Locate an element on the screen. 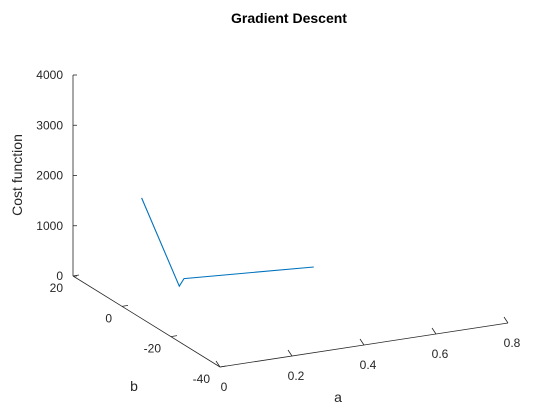 The height and width of the screenshot is (420, 560). a-tick-label: 0.8 is located at coordinates (512, 343).